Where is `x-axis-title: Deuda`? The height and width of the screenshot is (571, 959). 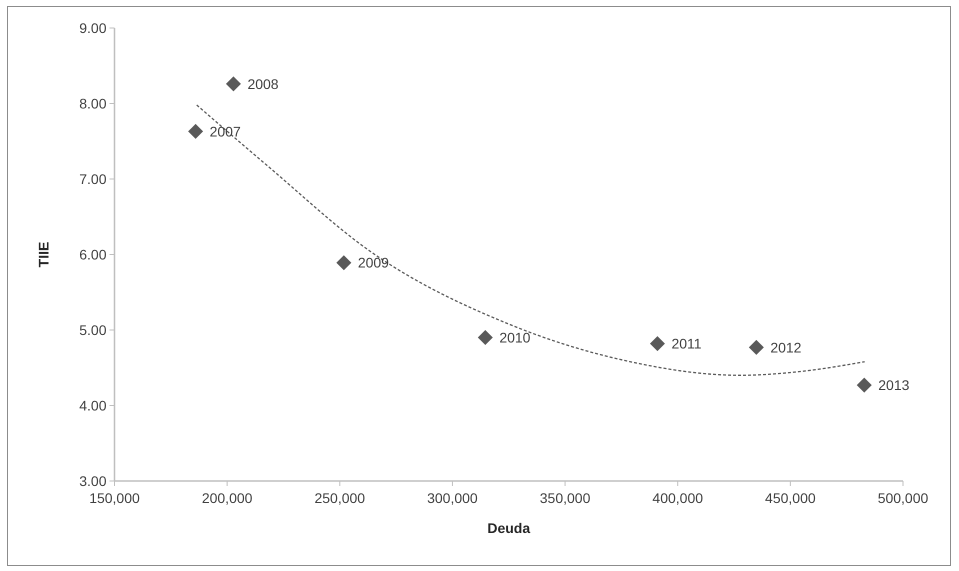 x-axis-title: Deuda is located at coordinates (508, 528).